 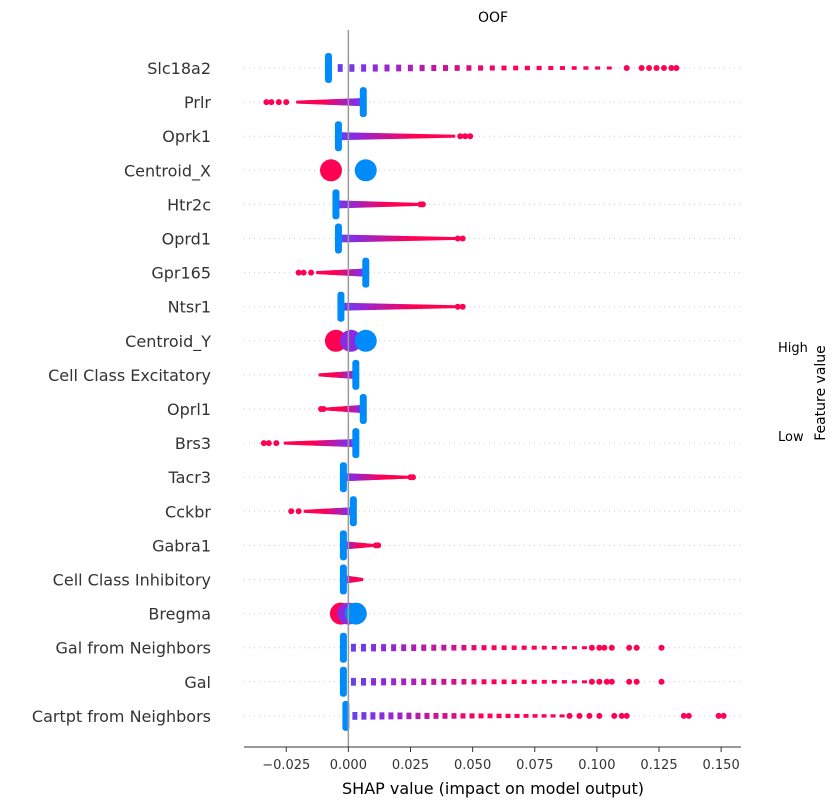 What do you see at coordinates (179, 614) in the screenshot?
I see `feature-label: Bregma` at bounding box center [179, 614].